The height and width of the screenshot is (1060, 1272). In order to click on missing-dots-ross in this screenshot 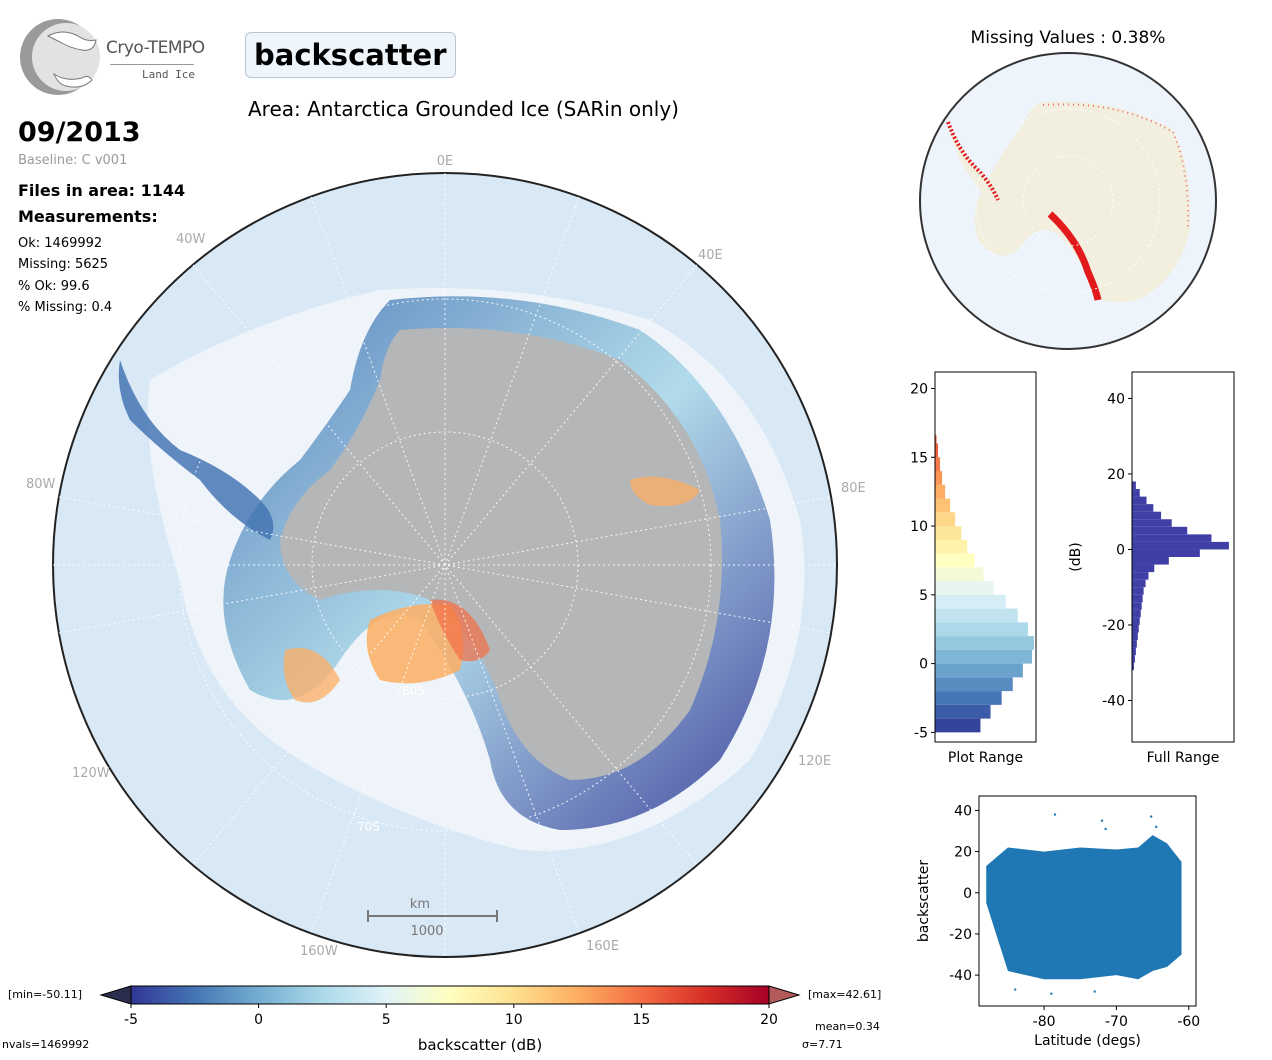, I will do `click(1074, 256)`.